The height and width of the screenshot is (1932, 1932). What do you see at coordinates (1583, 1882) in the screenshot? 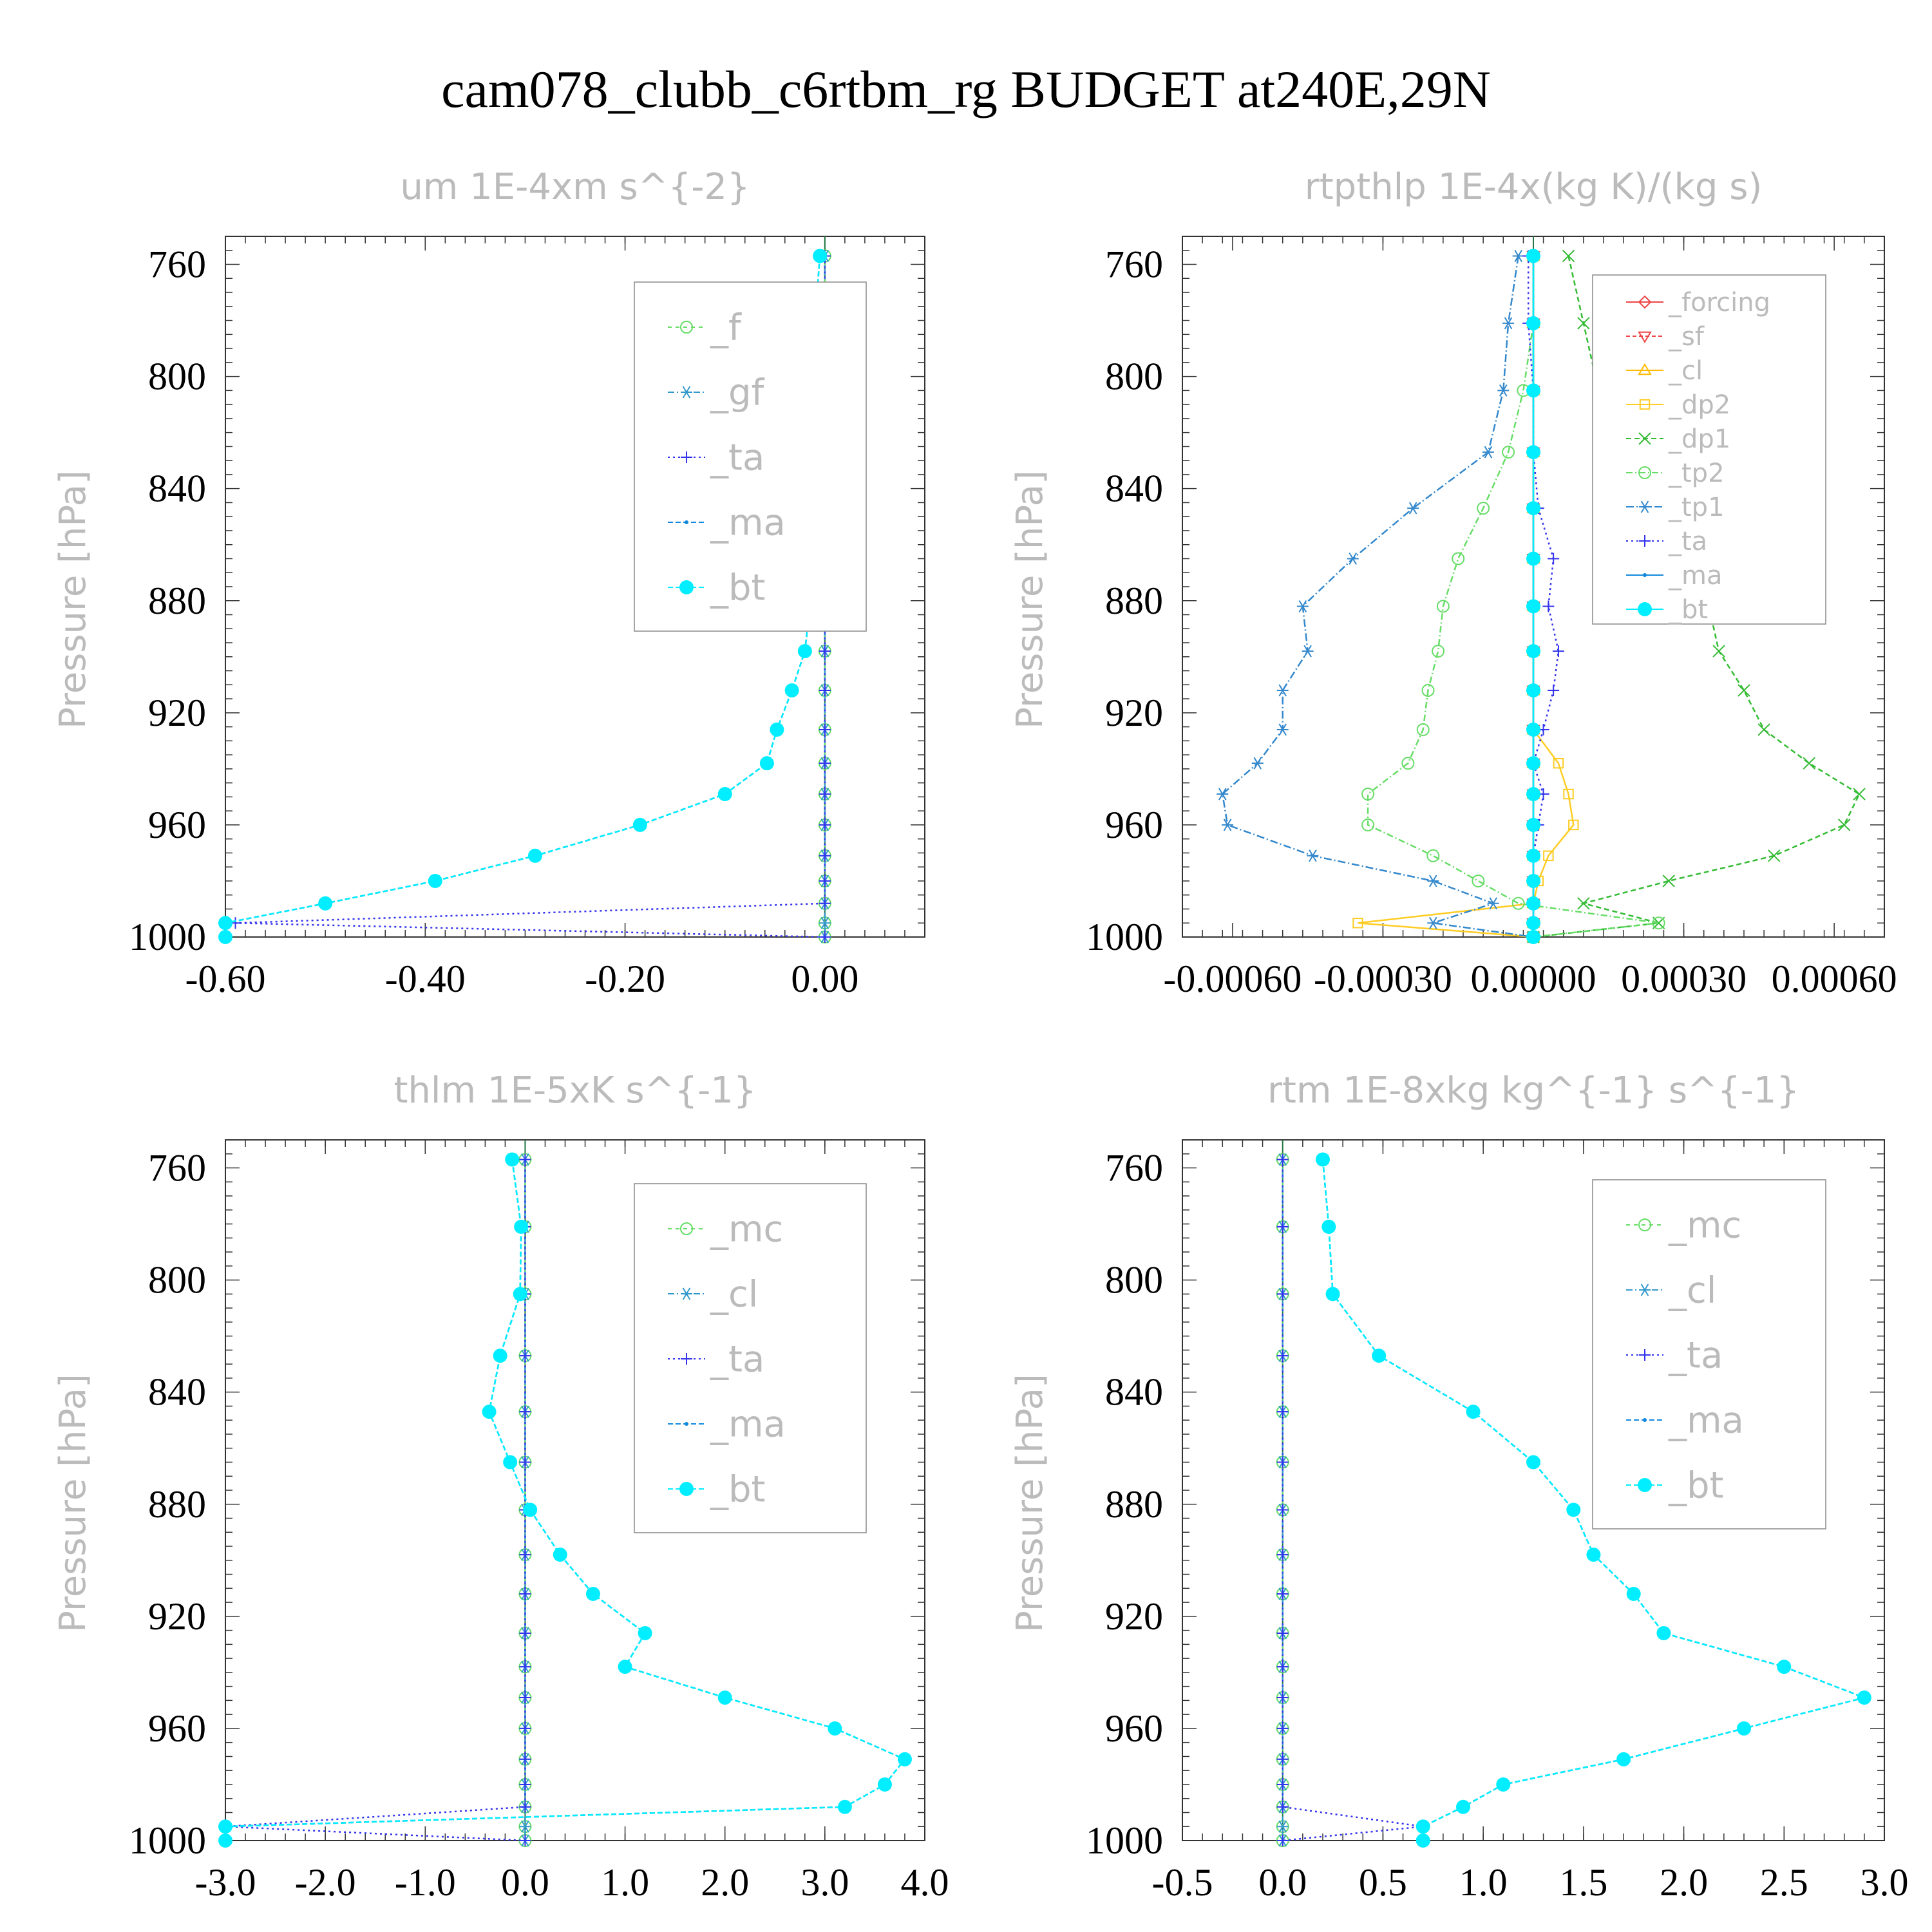
I see `x-tick-label: 1.5` at bounding box center [1583, 1882].